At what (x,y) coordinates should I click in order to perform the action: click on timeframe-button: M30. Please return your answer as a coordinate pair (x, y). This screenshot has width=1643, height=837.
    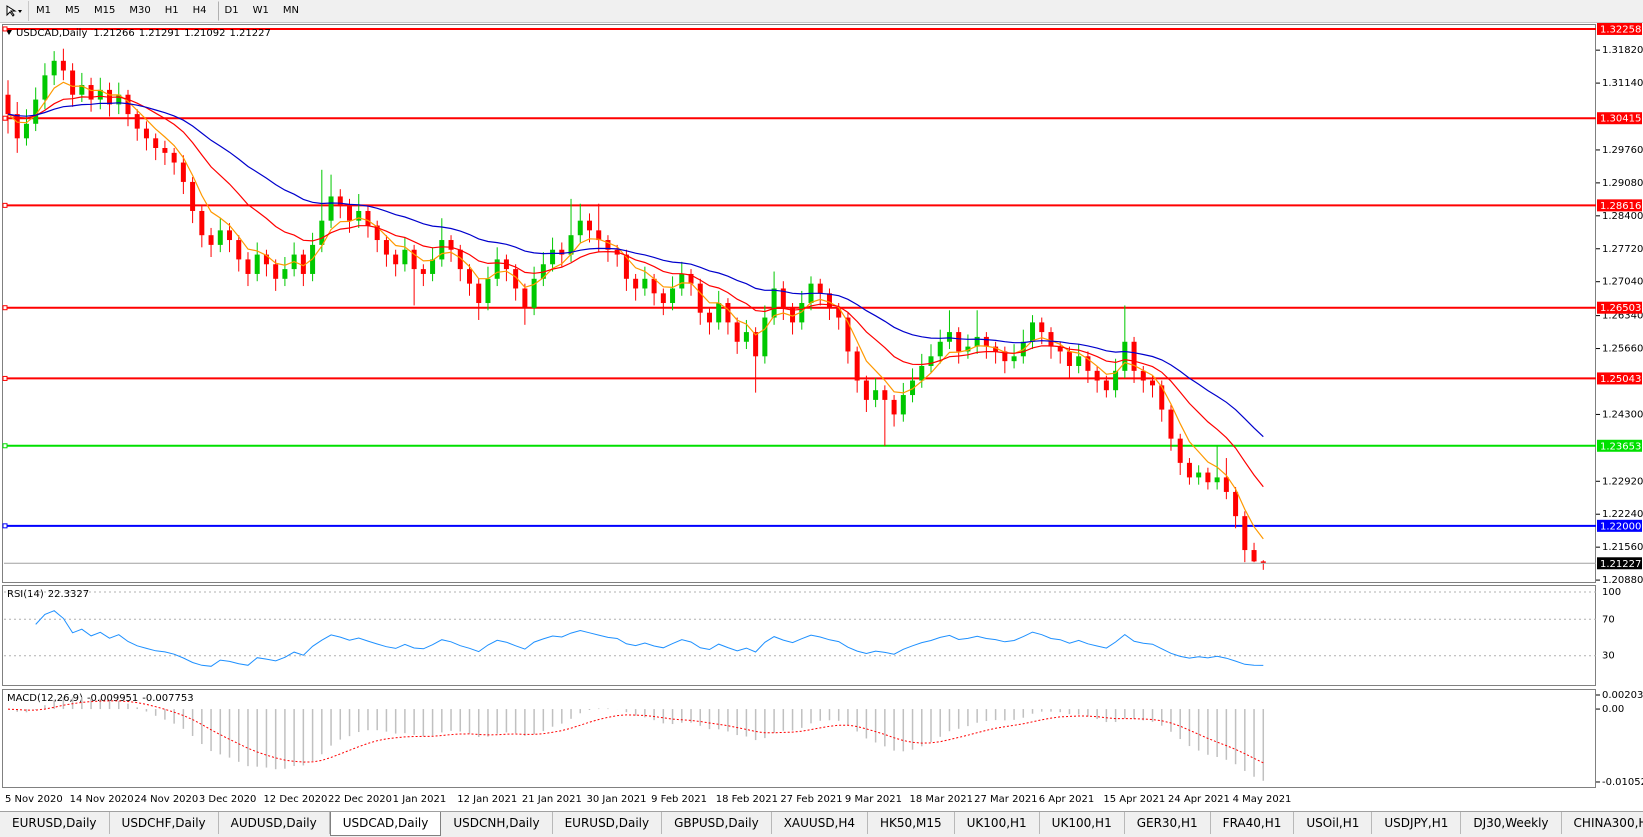
    Looking at the image, I should click on (140, 10).